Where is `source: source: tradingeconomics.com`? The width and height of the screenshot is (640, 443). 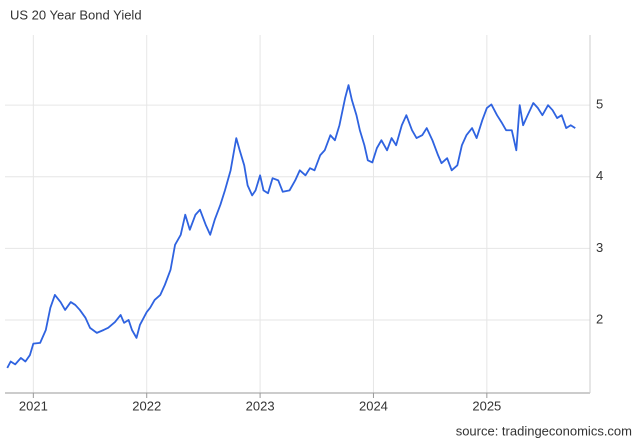 source: source: tradingeconomics.com is located at coordinates (544, 430).